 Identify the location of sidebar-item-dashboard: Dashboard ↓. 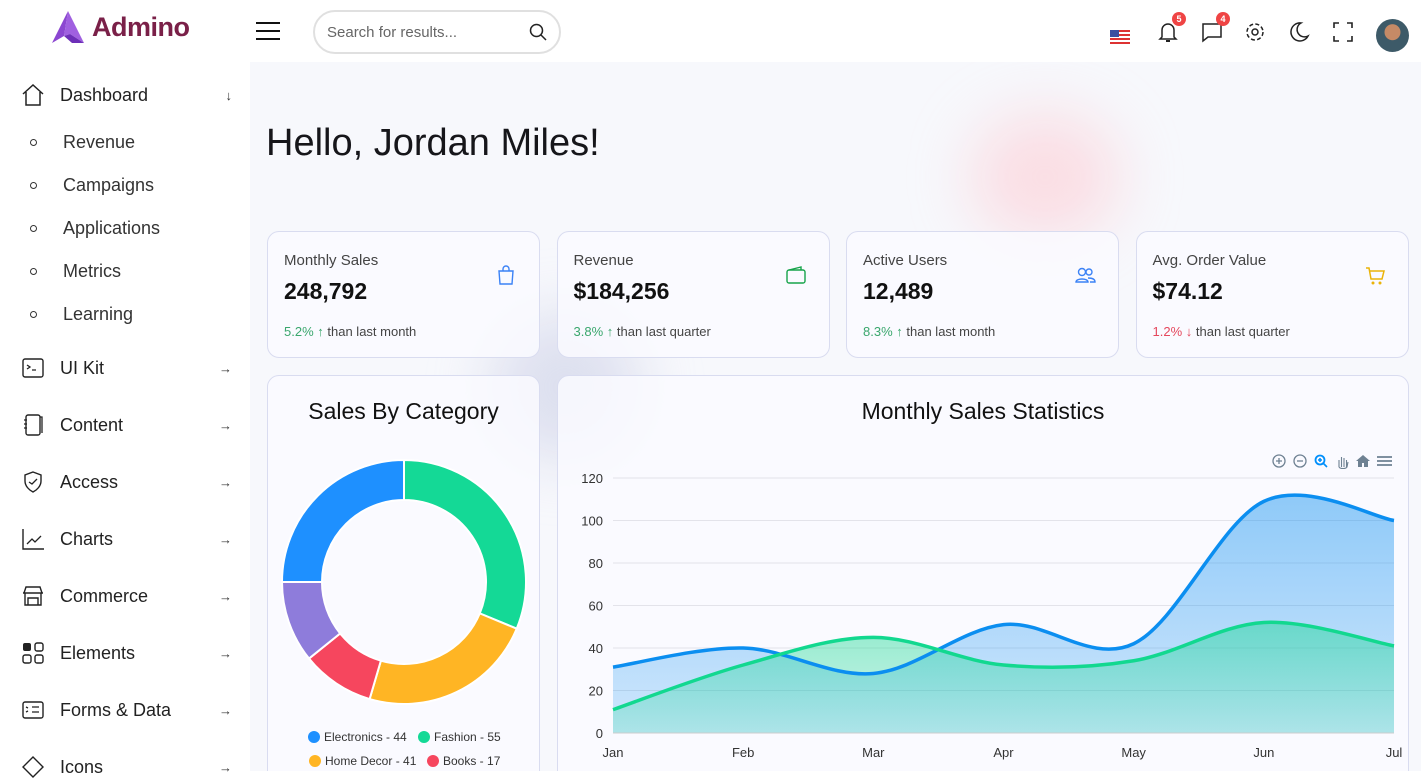
(126, 95).